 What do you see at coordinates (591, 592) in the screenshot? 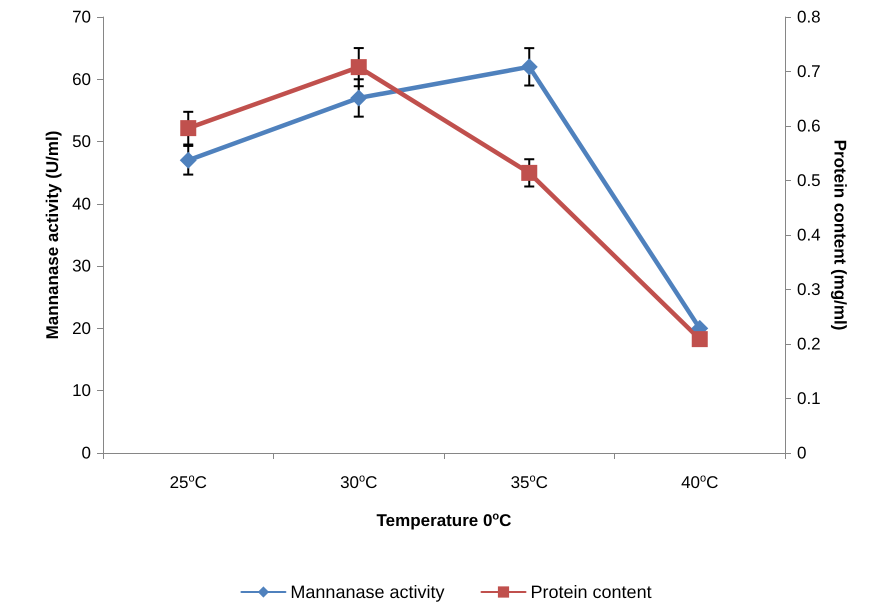
I see `legend-label: Protein content` at bounding box center [591, 592].